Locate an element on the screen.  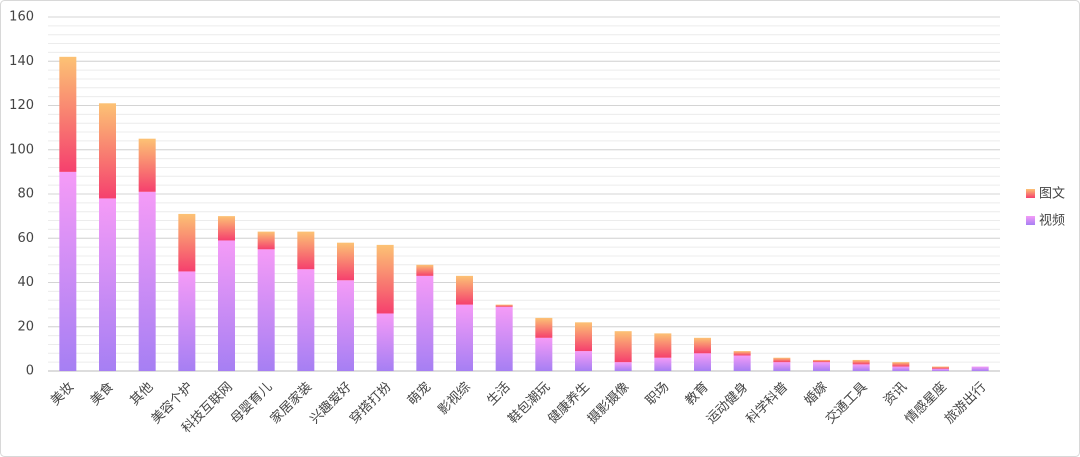
y-tick-label: 0 is located at coordinates (30, 371).